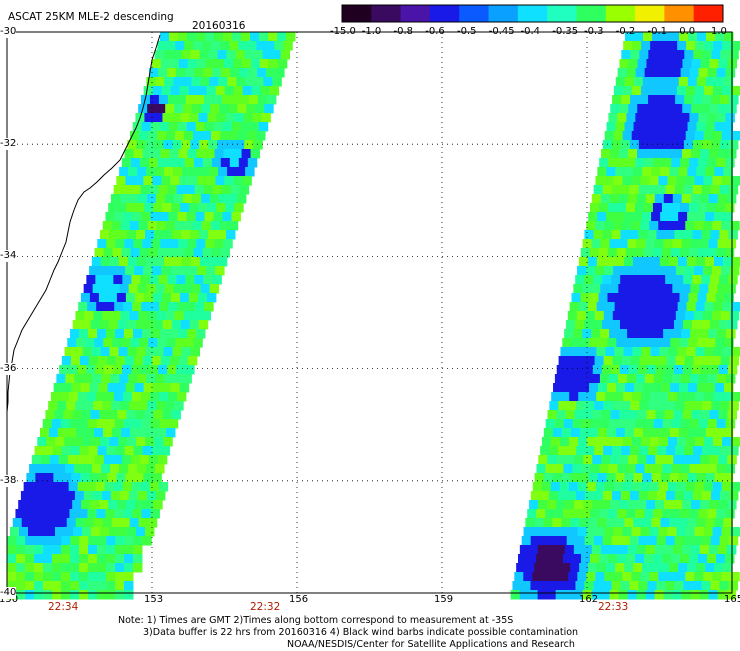 The image size is (740, 651). Describe the element at coordinates (91, 17) in the screenshot. I see `product-title: ASCAT 25KM MLE-2 descending` at that location.